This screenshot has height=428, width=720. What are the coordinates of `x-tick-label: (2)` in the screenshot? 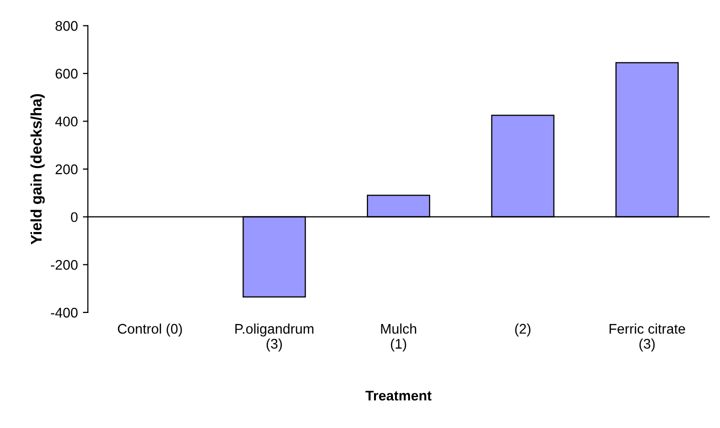 It's located at (522, 330).